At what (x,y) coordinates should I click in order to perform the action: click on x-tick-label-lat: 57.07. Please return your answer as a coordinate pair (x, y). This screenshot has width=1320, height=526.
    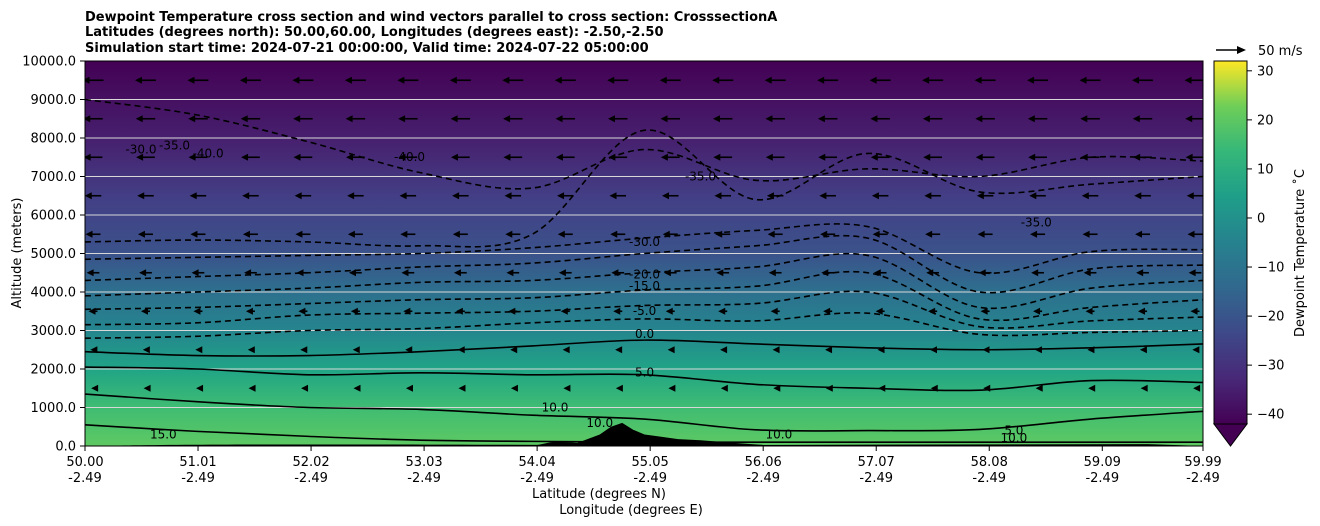
    Looking at the image, I should click on (876, 462).